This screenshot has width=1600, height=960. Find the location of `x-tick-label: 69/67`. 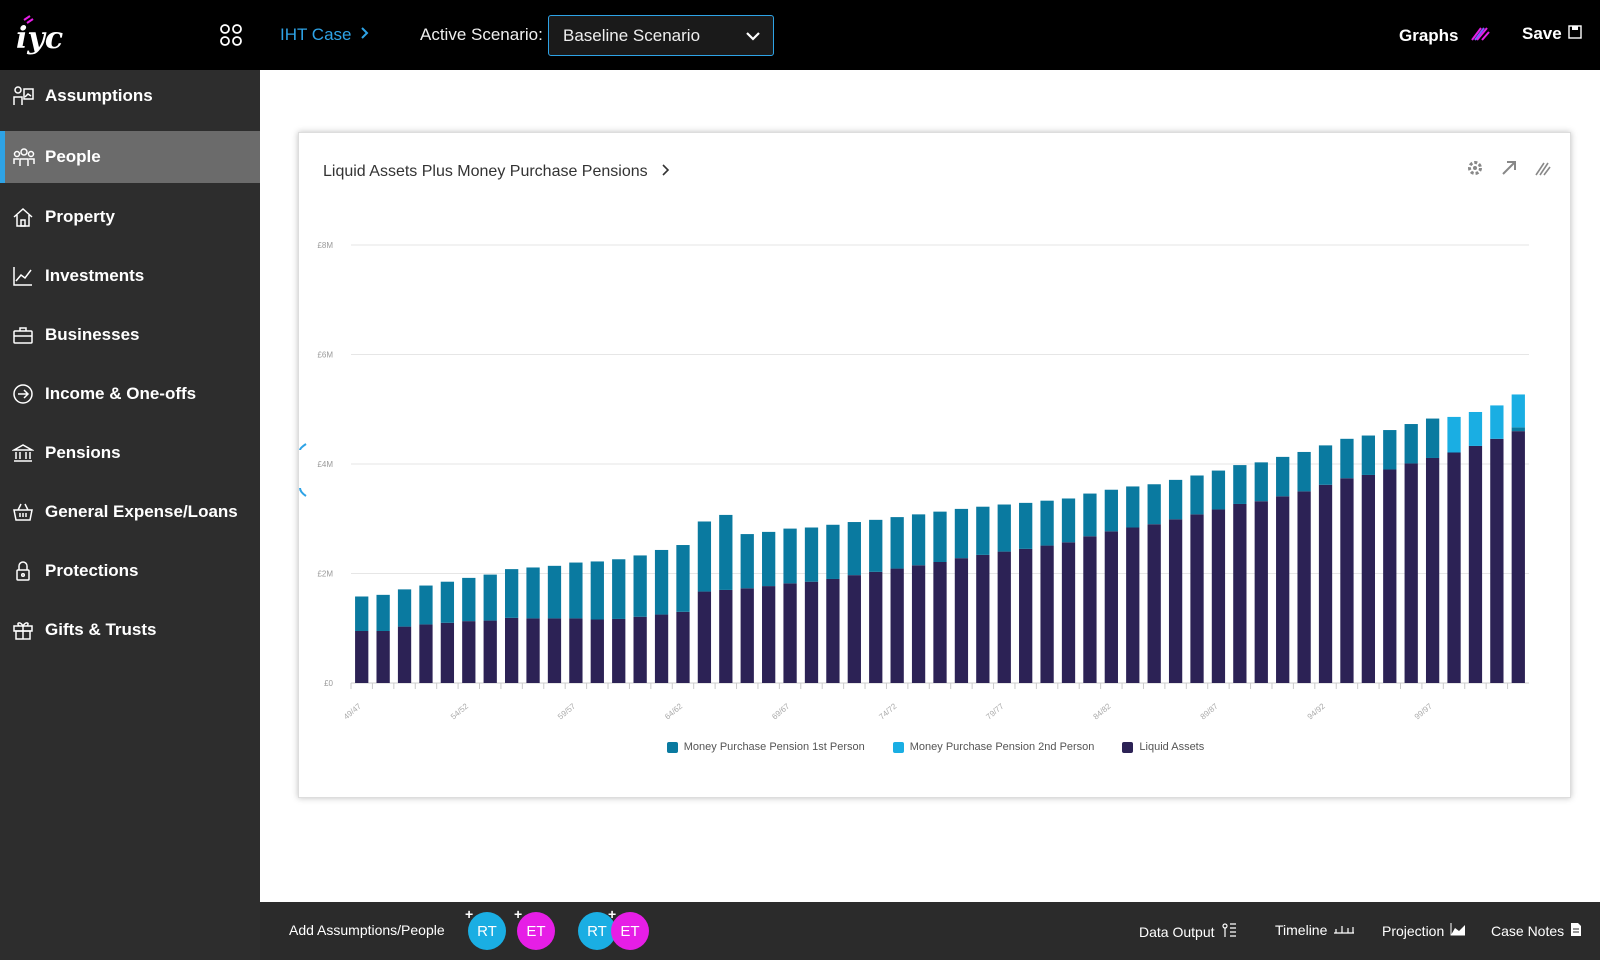

x-tick-label: 69/67 is located at coordinates (781, 711).